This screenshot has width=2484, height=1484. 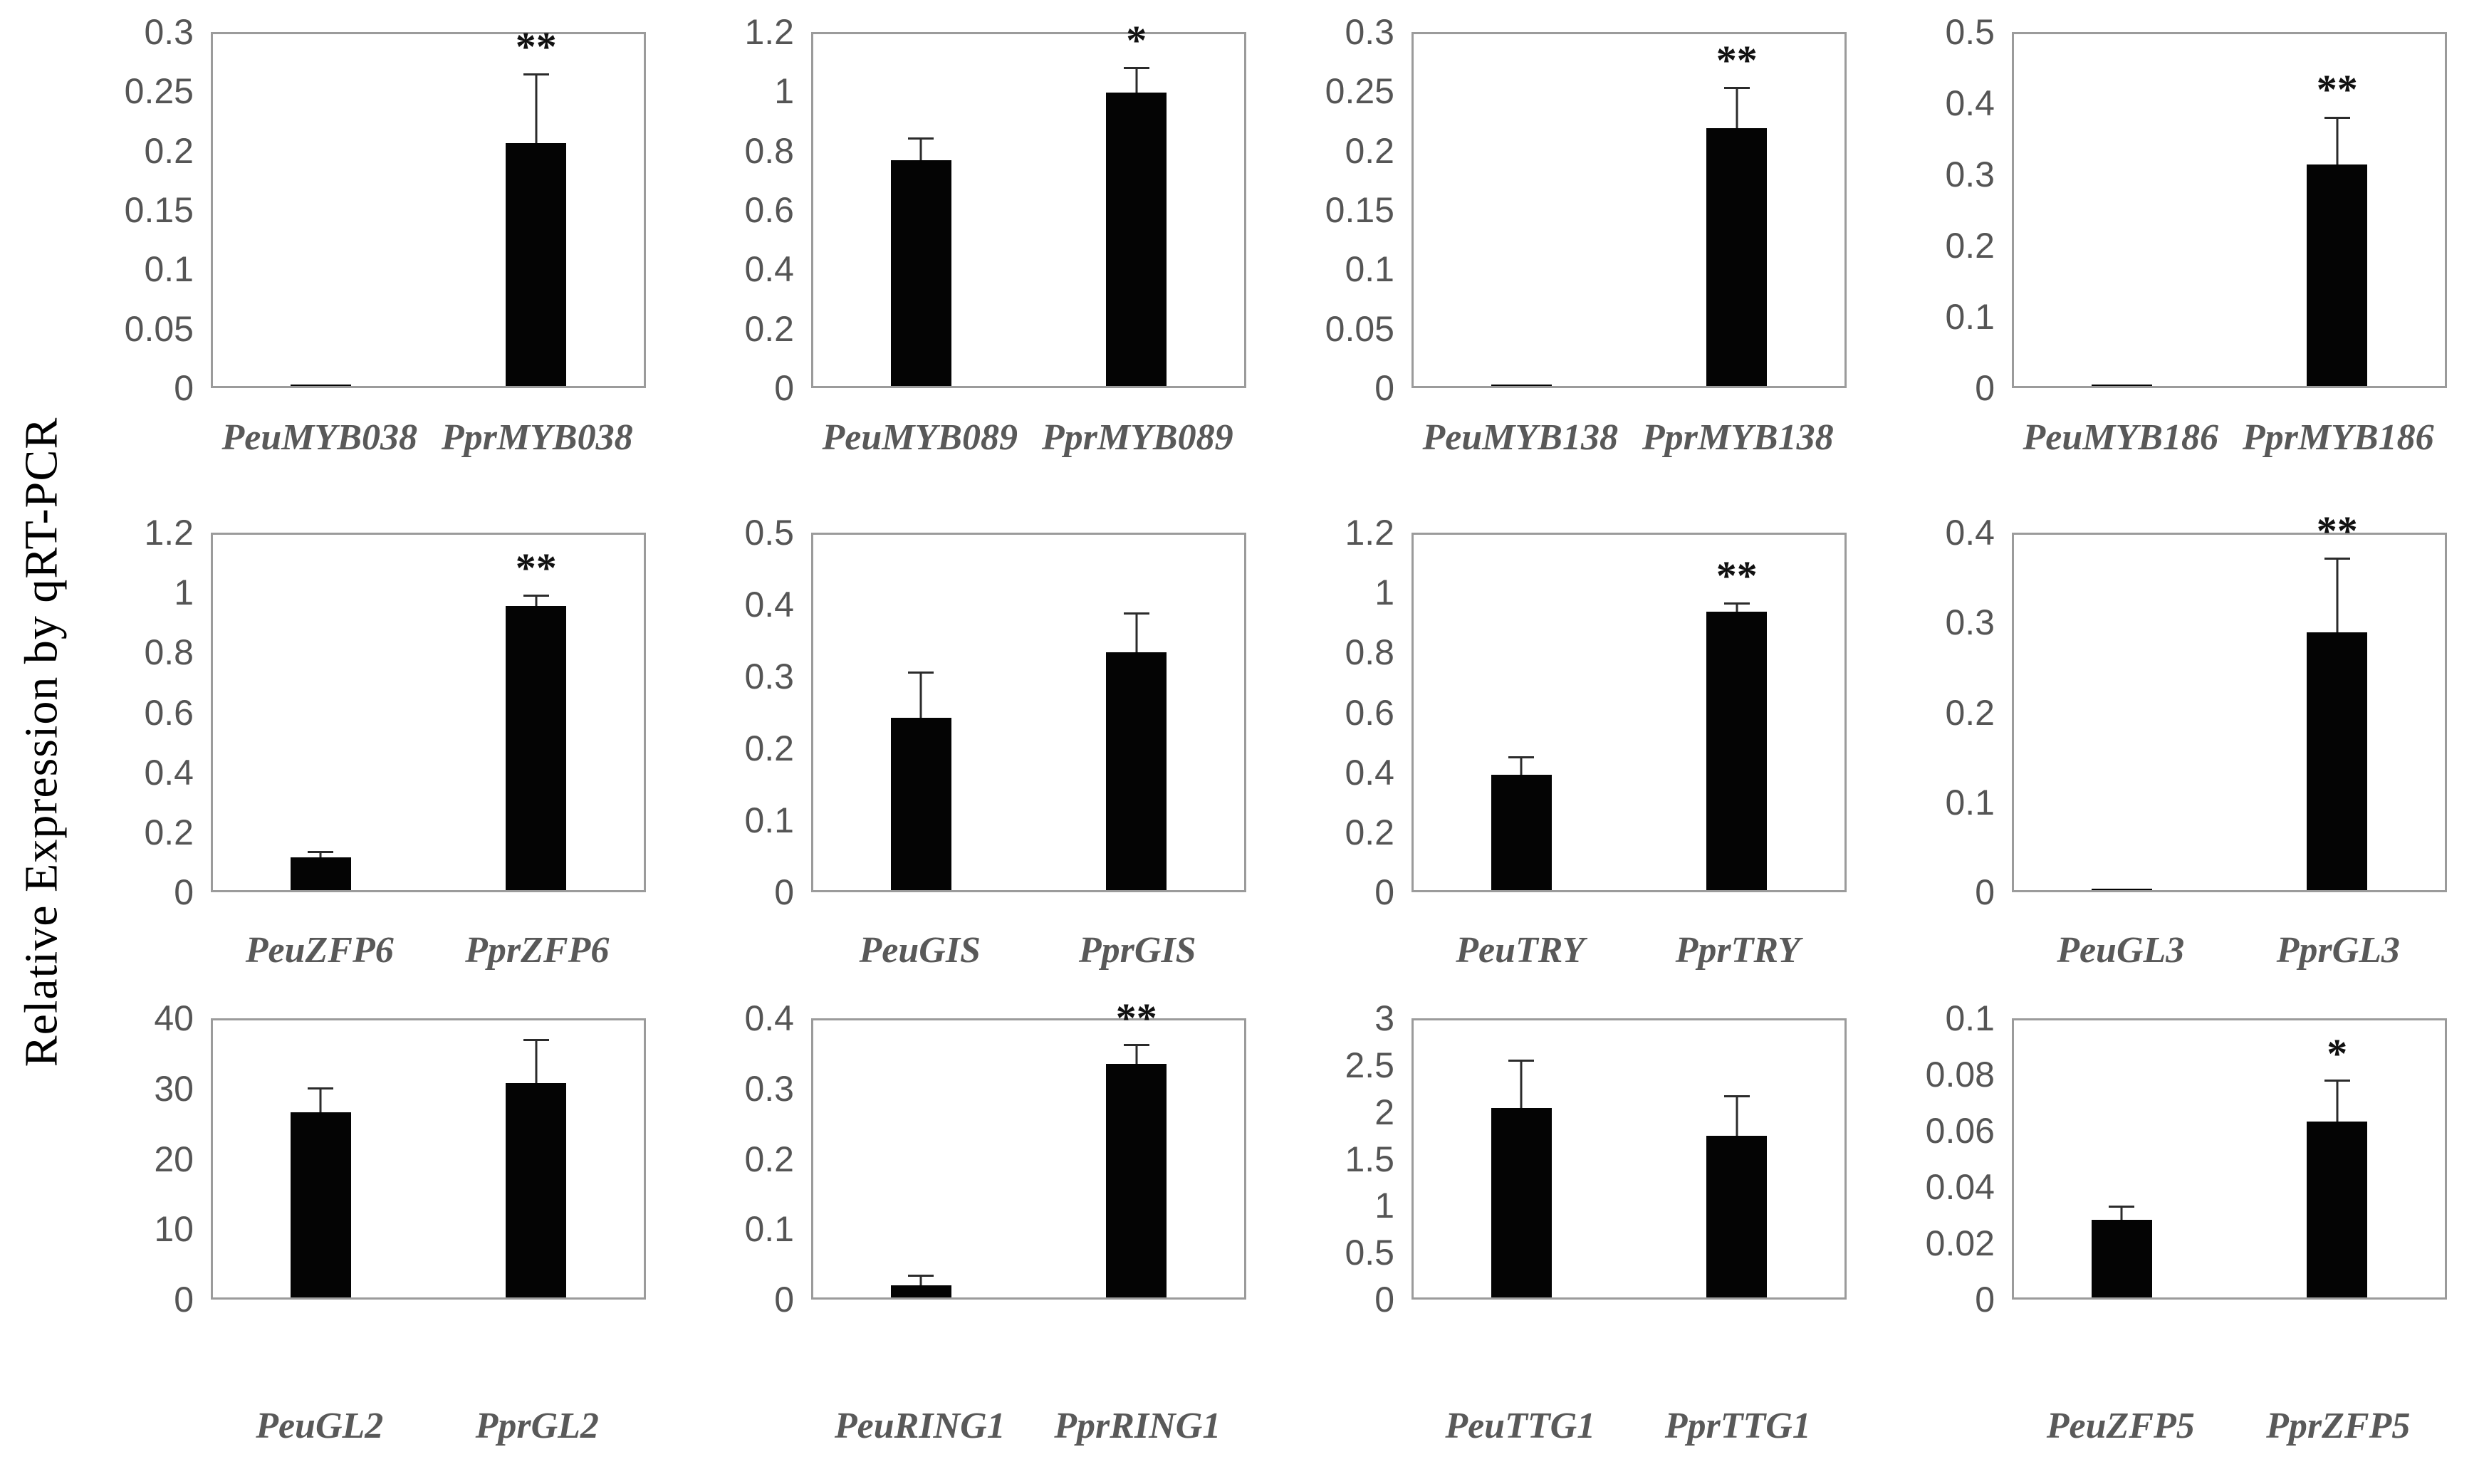 I want to click on y-tick-label: 0.04, so click(x=1960, y=1187).